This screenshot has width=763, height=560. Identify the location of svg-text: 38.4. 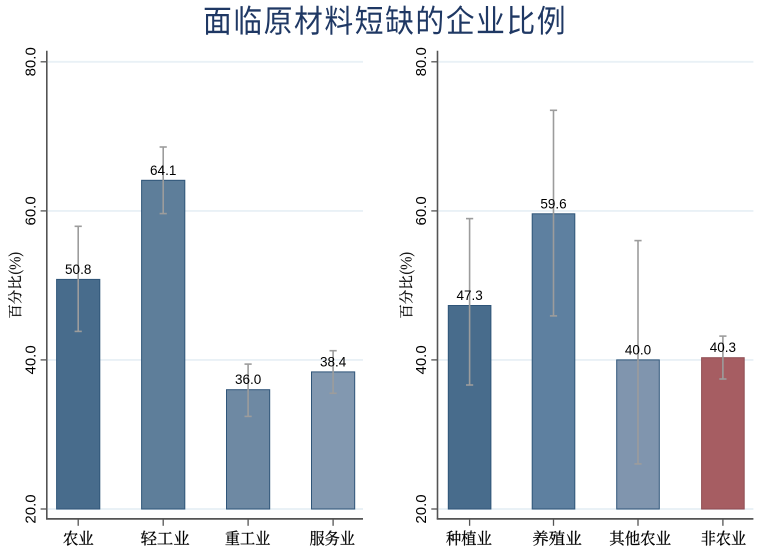
(333, 361).